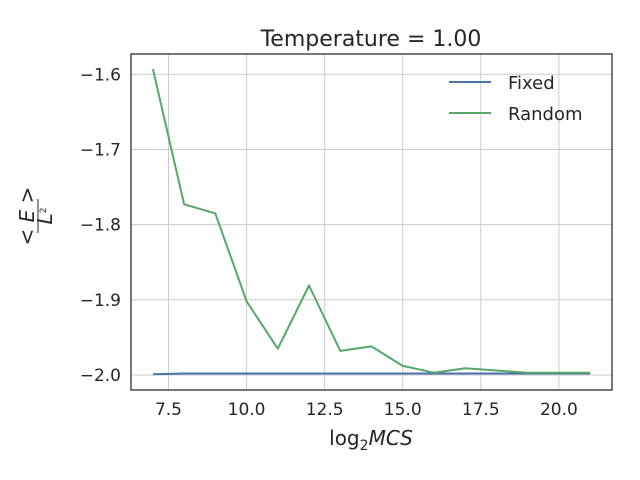 This screenshot has width=640, height=480. I want to click on y-tick-label: −2.0, so click(100, 376).